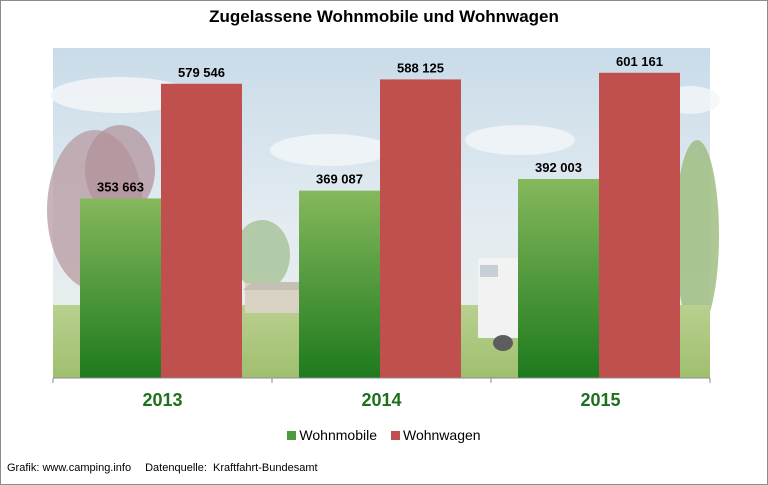 The width and height of the screenshot is (768, 485). I want to click on bar-wohnwagen-2014, so click(420, 229).